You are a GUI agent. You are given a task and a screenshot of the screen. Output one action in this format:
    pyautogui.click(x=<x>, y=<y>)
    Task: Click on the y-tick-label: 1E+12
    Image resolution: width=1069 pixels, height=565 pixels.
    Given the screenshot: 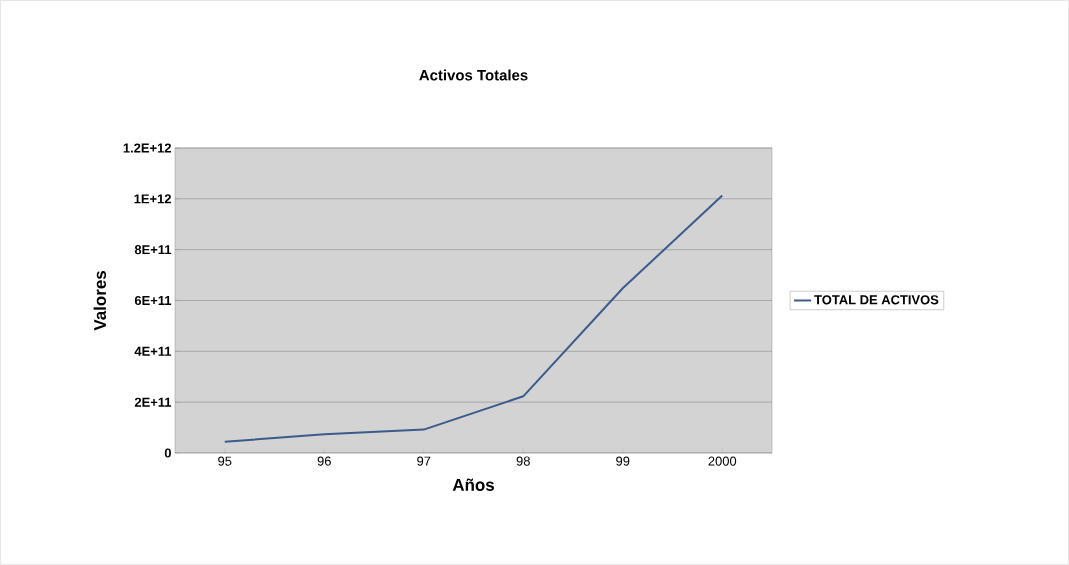 What is the action you would take?
    pyautogui.click(x=152, y=199)
    